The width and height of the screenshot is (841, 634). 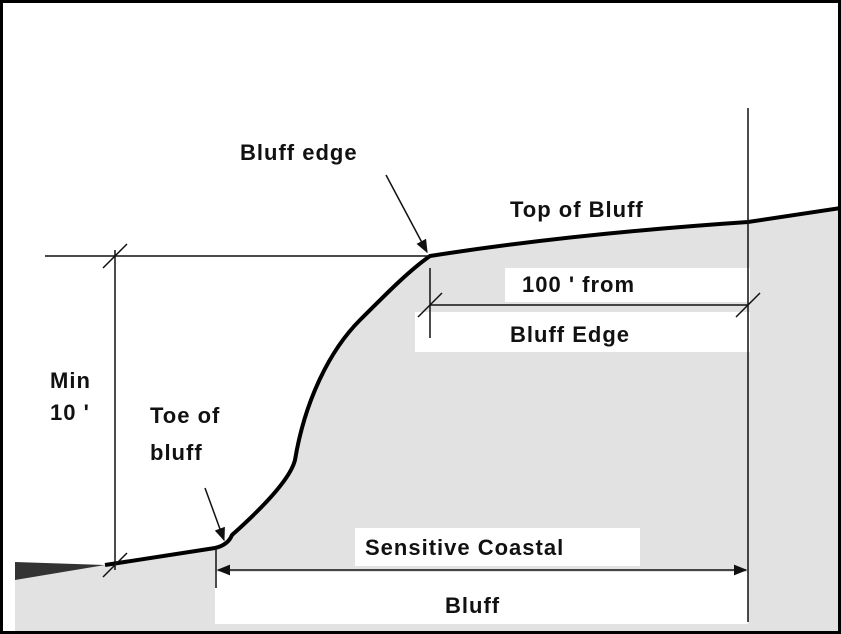 I want to click on label: Top of Bluff, so click(x=577, y=209).